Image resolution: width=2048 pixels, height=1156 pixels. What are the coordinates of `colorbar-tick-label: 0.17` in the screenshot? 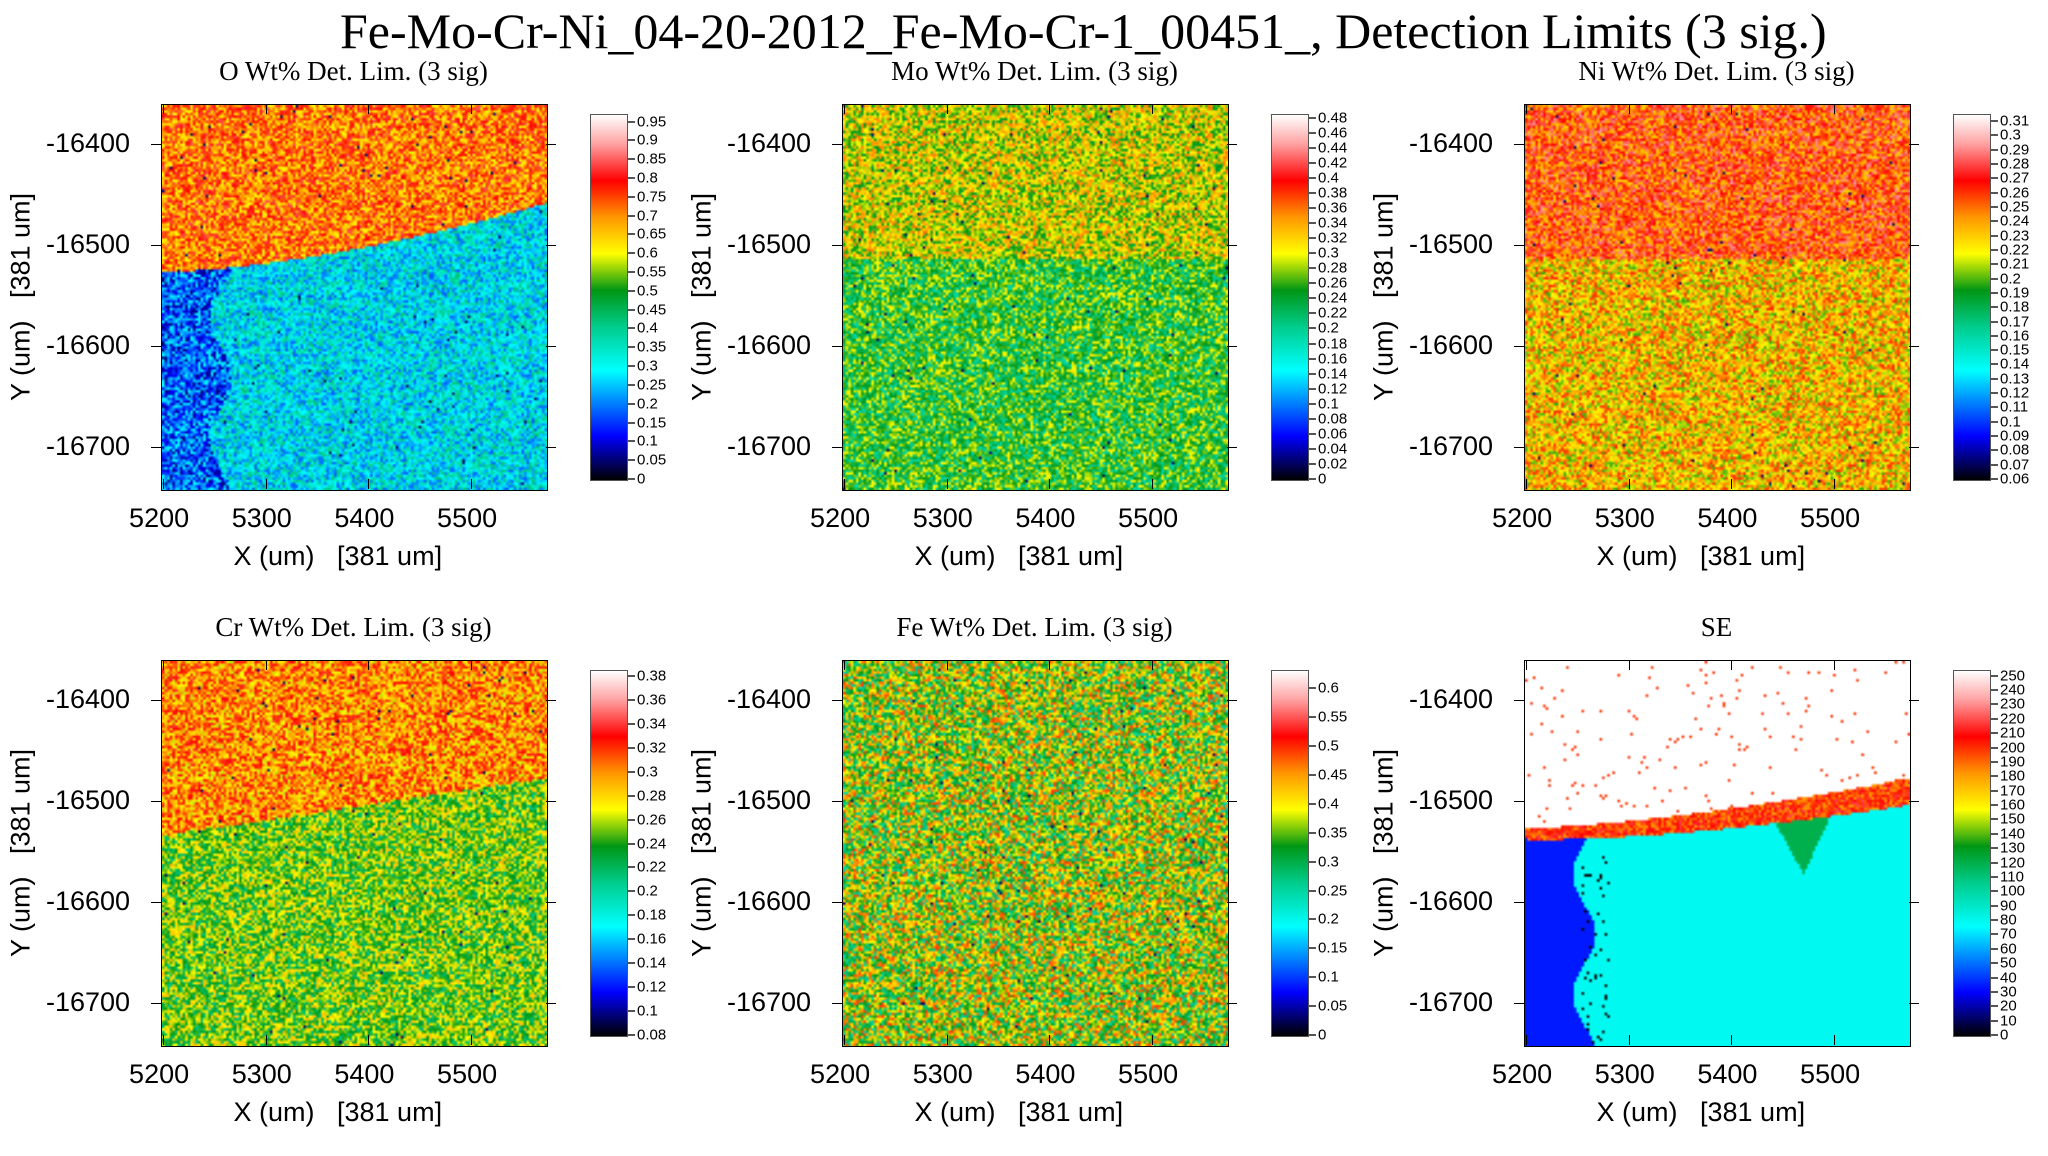 It's located at (2015, 322).